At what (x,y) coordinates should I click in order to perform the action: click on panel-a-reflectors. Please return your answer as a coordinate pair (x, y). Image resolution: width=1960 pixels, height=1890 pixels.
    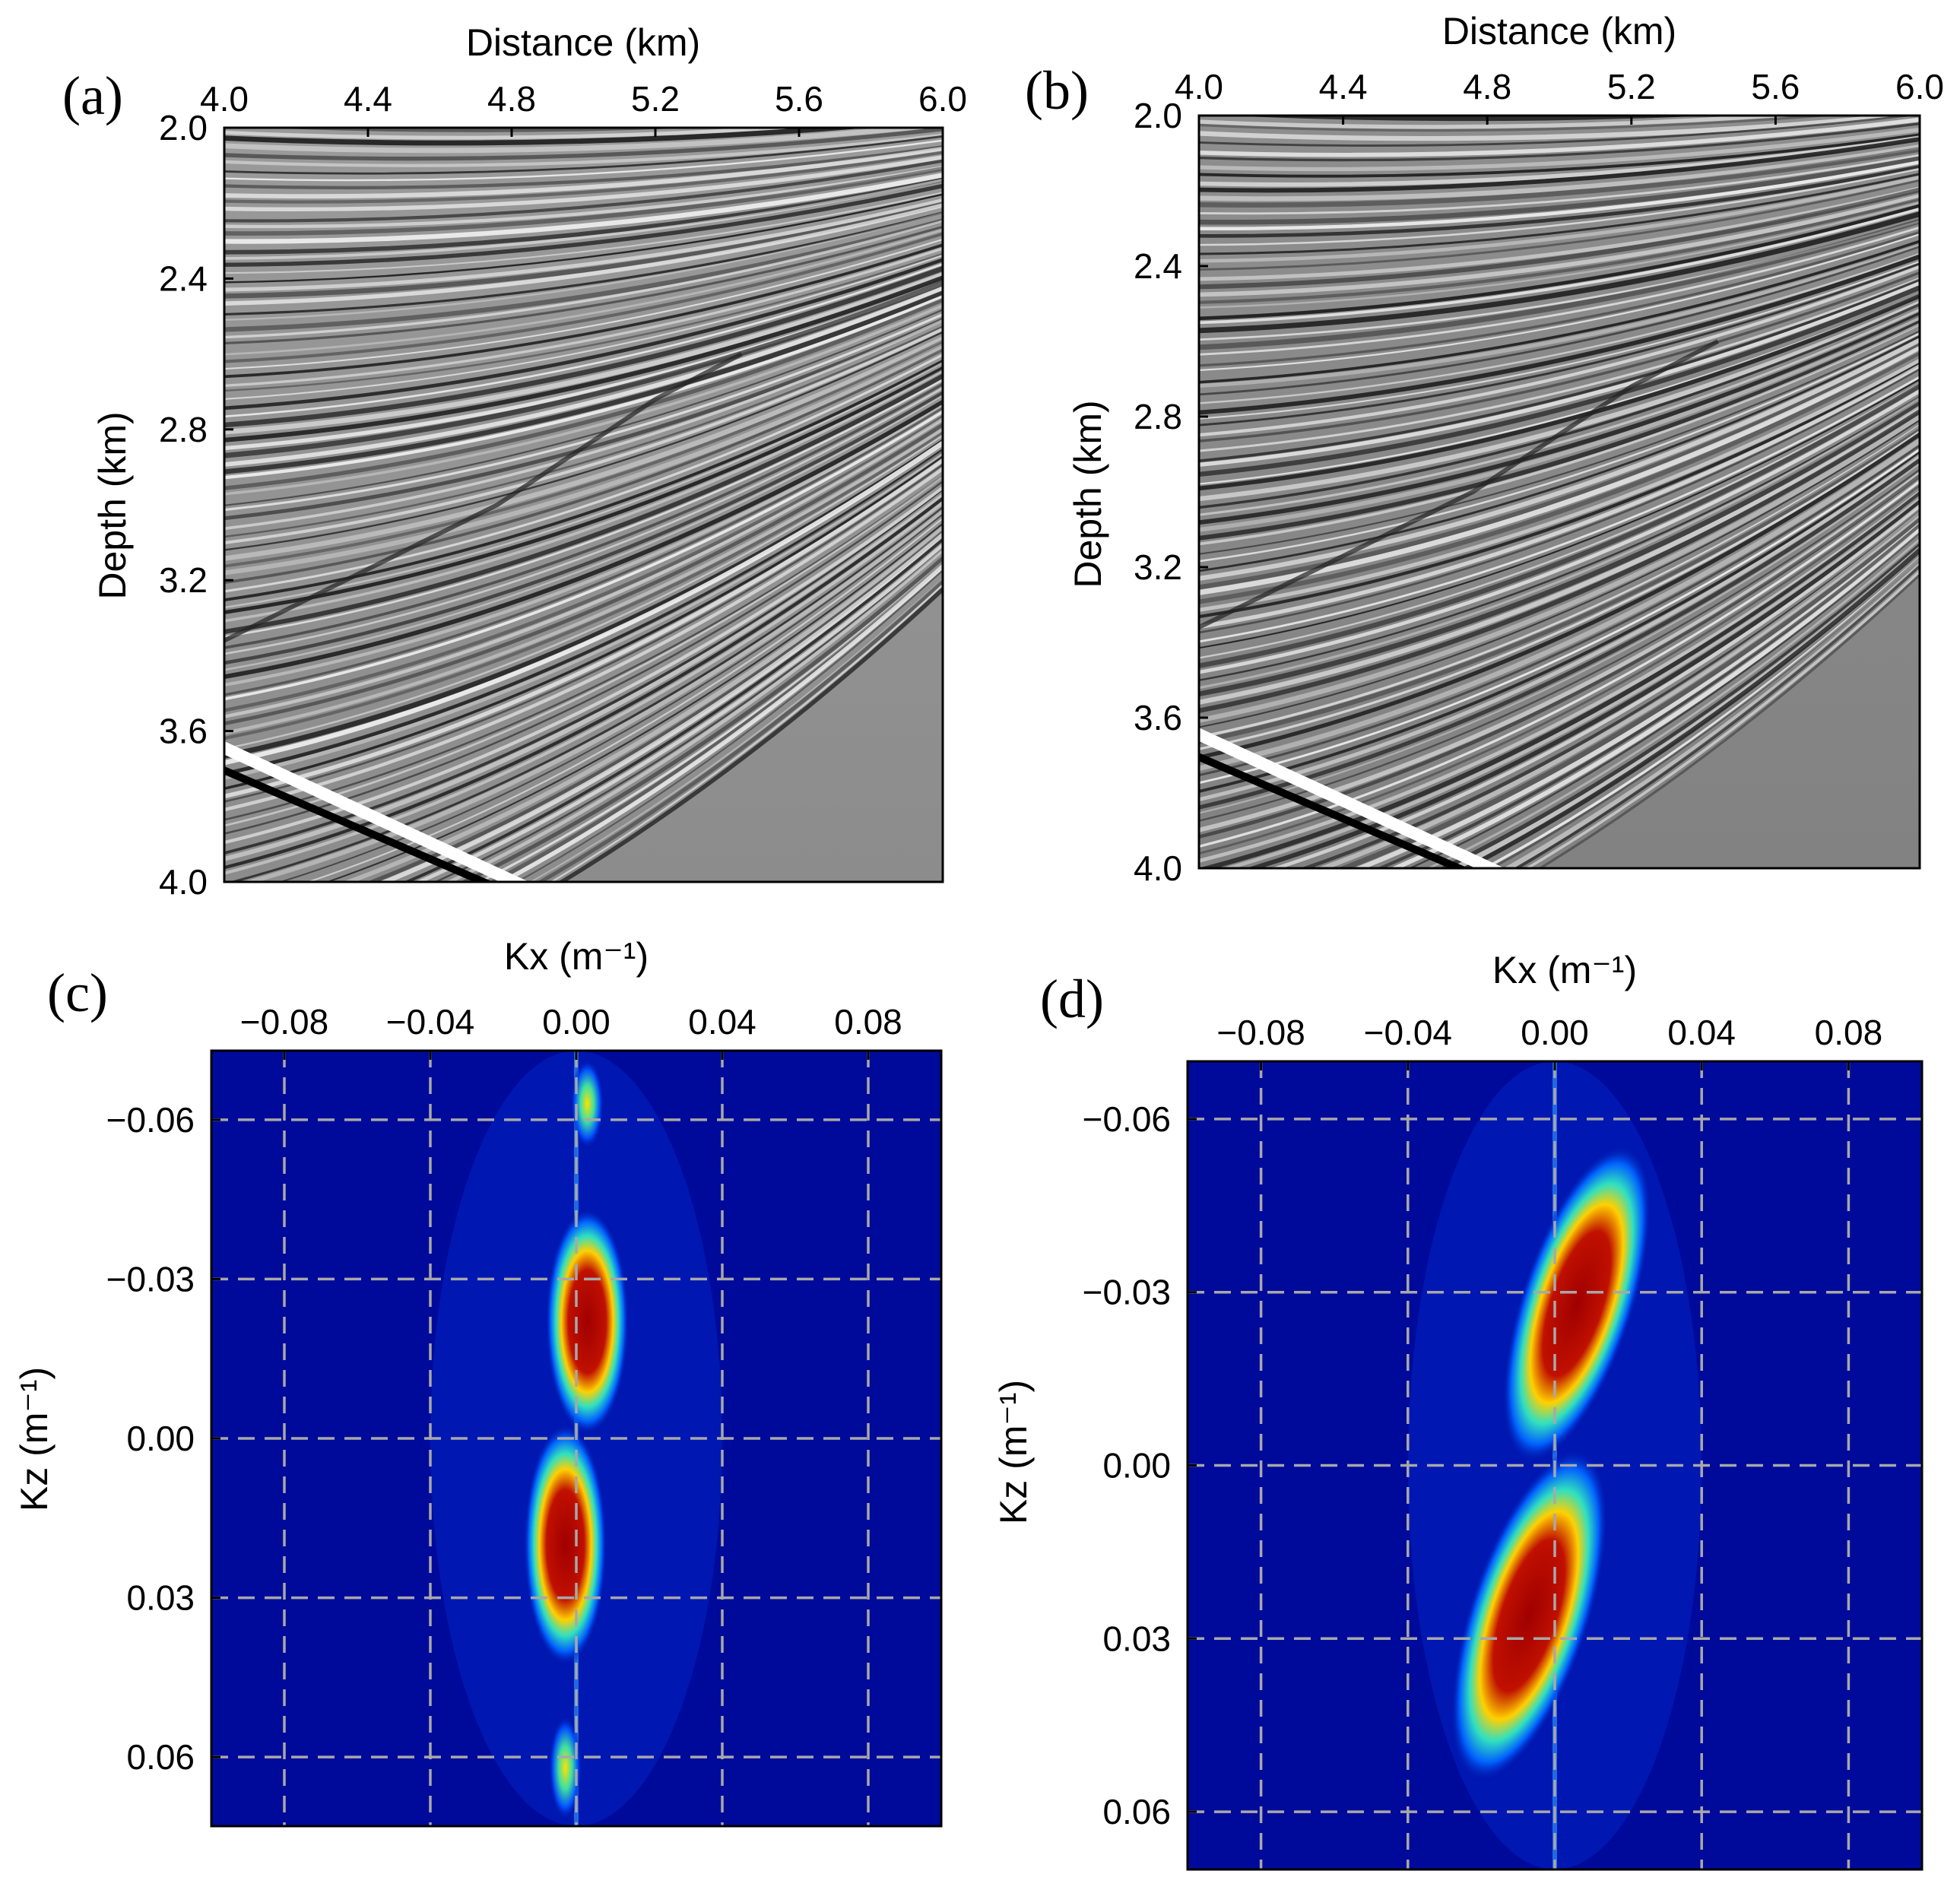
    Looking at the image, I should click on (583, 505).